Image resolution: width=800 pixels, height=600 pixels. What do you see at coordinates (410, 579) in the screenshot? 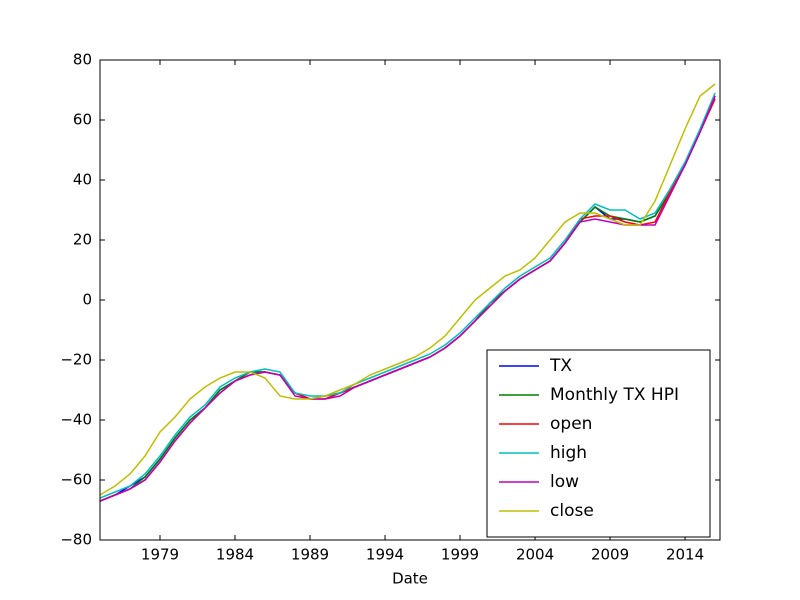
I see `x-axis-label: Date` at bounding box center [410, 579].